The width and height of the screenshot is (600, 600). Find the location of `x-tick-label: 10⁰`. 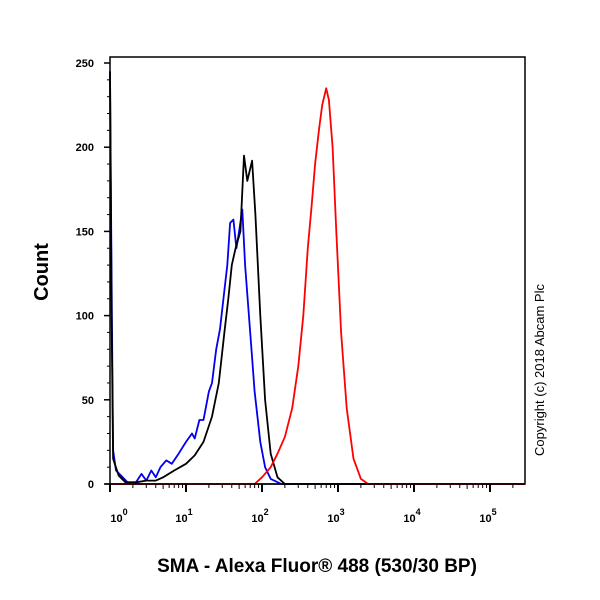

x-tick-label: 10⁰ is located at coordinates (118, 516).